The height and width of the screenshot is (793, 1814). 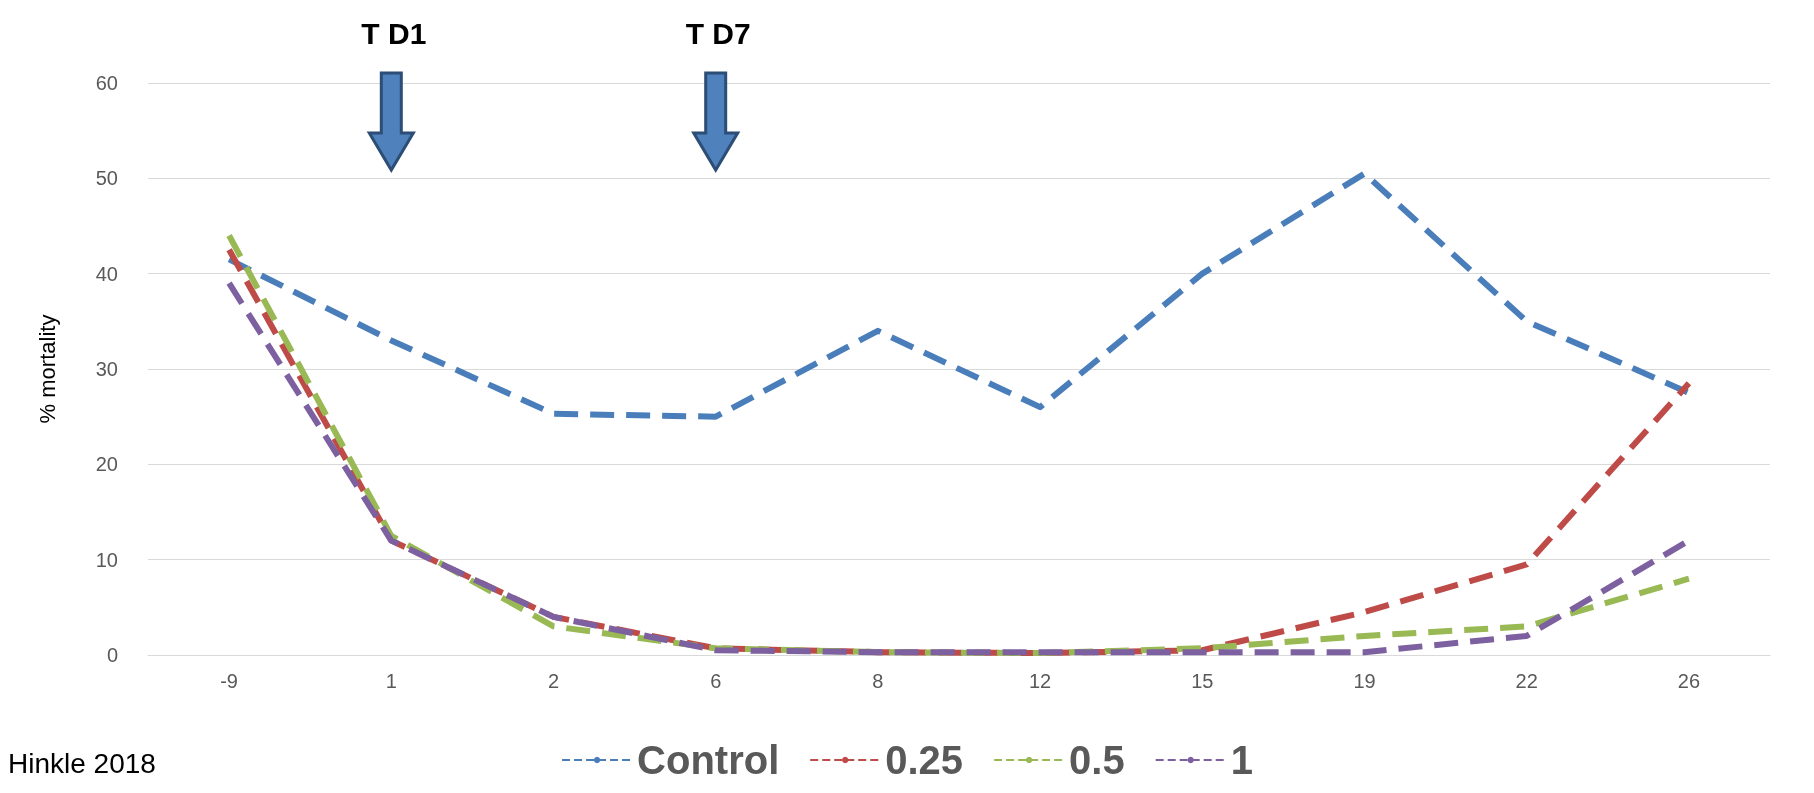 I want to click on x-tick-label: 15, so click(x=1202, y=681).